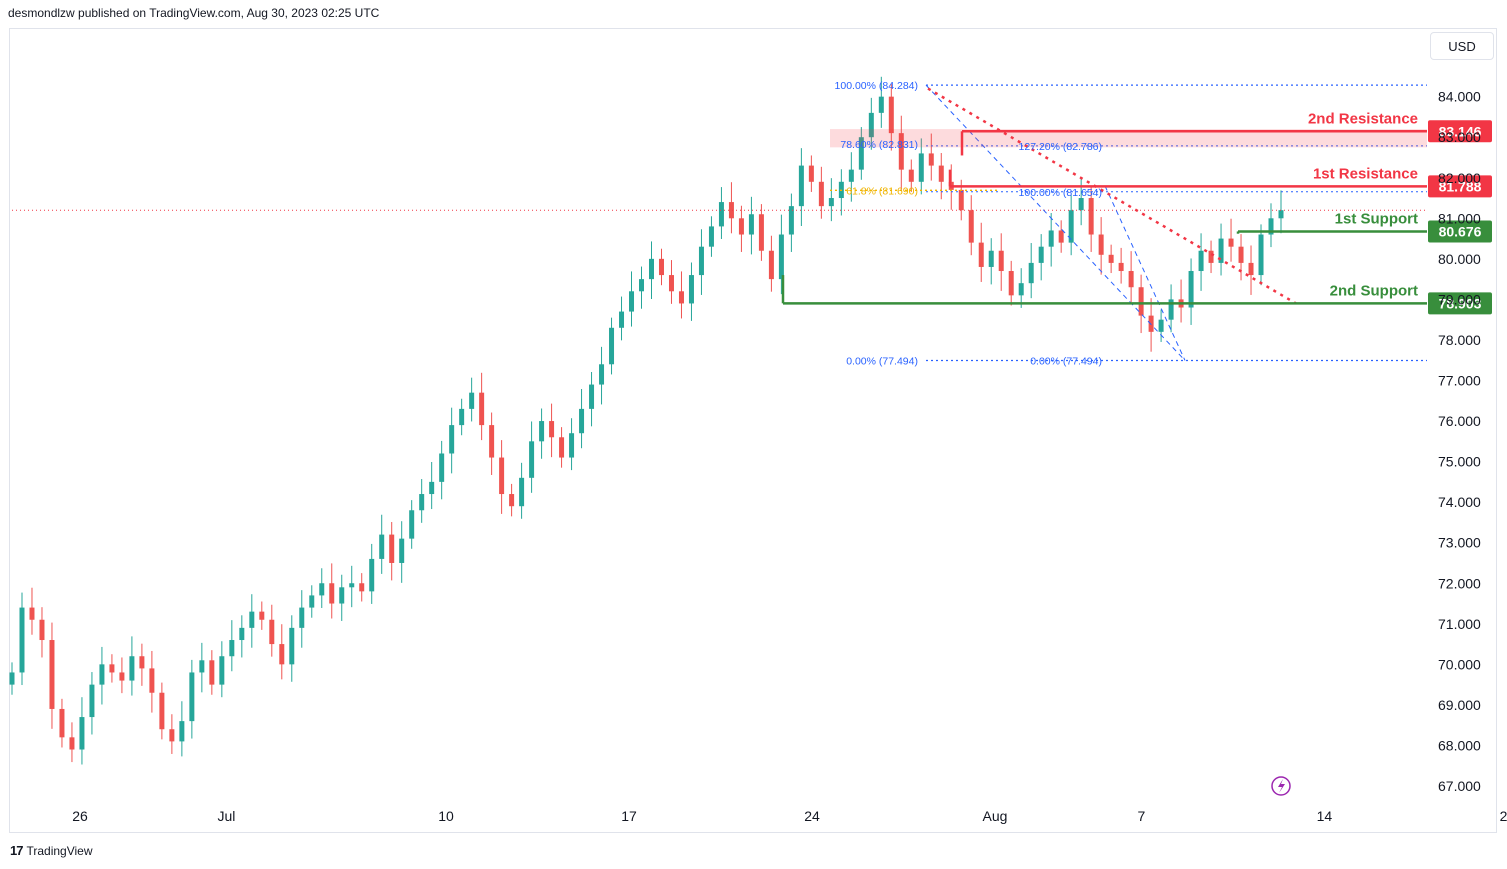 The image size is (1507, 869). Describe the element at coordinates (17, 850) in the screenshot. I see `tradingview-logo-icon: 17` at that location.